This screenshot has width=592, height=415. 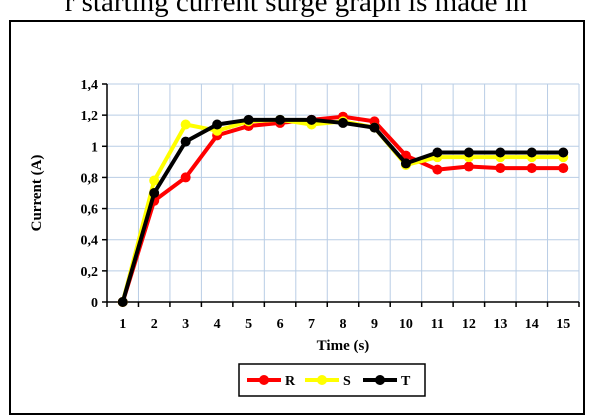 I want to click on x-tick-label: 11, so click(x=437, y=324).